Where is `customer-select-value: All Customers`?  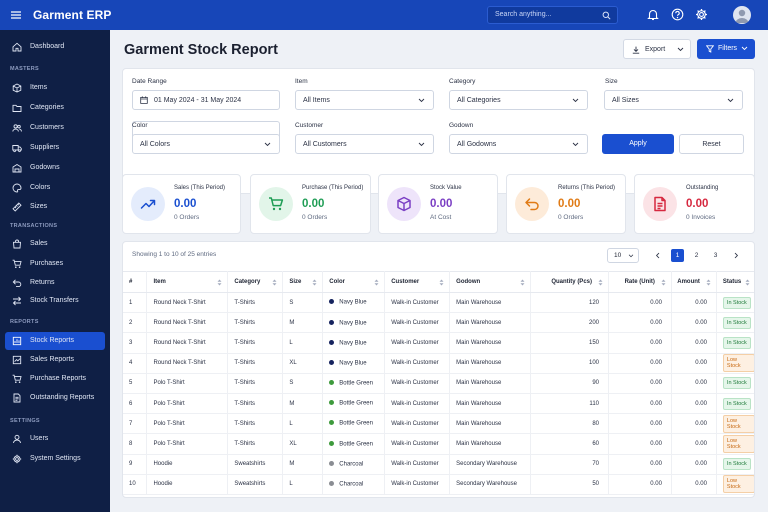 customer-select-value: All Customers is located at coordinates (325, 144).